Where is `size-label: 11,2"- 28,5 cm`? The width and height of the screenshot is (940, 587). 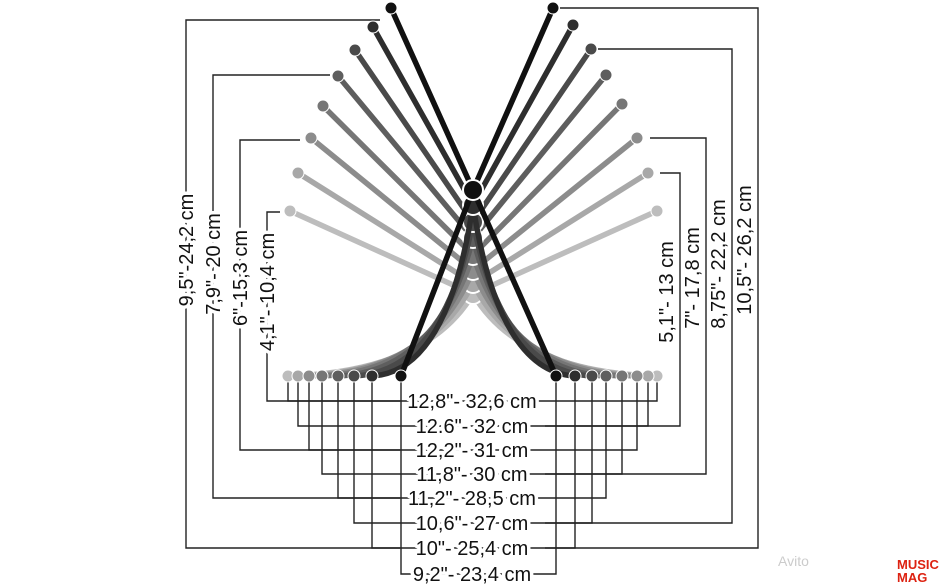
size-label: 11,2"- 28,5 cm is located at coordinates (472, 499).